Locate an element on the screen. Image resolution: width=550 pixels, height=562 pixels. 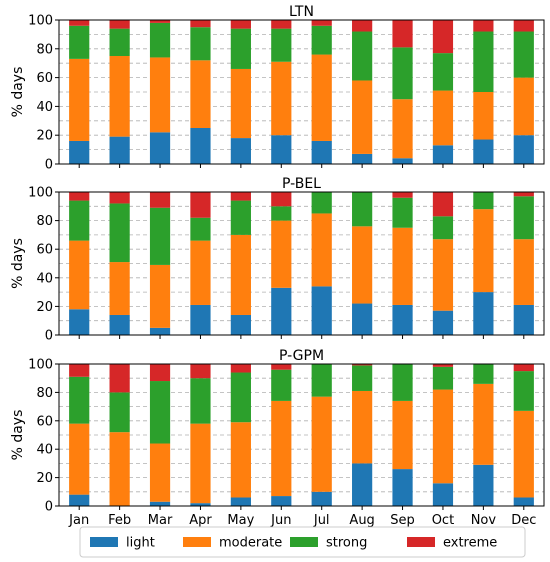
x-tick-label-sep: Sep is located at coordinates (402, 520).